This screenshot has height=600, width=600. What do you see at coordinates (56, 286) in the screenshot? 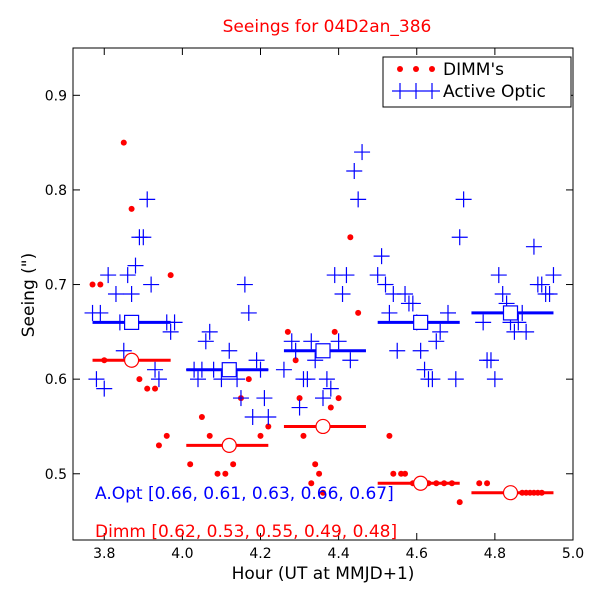
I see `y-tick-label: 0.7` at bounding box center [56, 286].